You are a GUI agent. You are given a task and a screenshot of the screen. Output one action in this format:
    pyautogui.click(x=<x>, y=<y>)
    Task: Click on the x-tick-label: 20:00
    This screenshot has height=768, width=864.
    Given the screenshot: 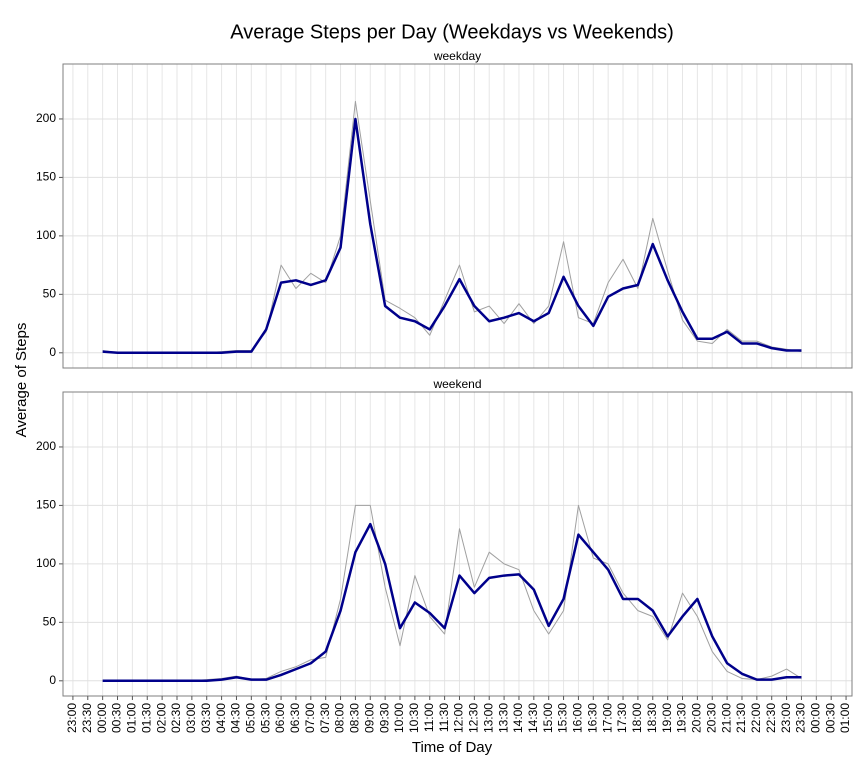 What is the action you would take?
    pyautogui.click(x=697, y=718)
    